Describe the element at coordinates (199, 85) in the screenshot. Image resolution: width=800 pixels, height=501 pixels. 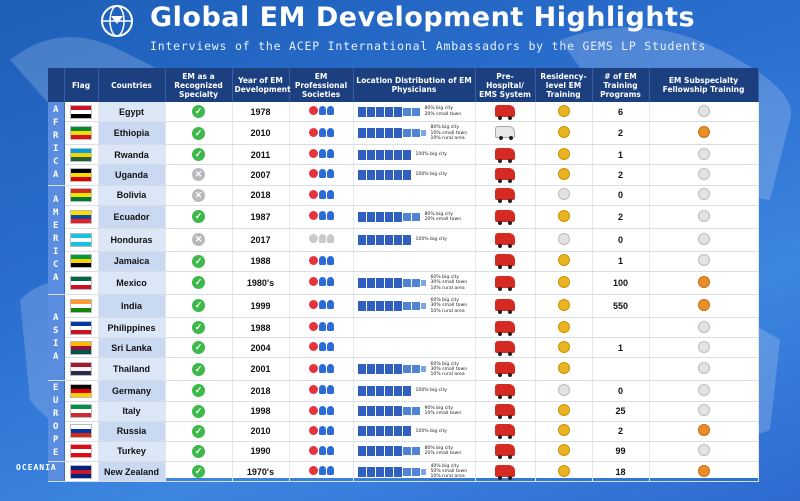
I see `column-header-recognized: EM as a Recognized Specialty` at that location.